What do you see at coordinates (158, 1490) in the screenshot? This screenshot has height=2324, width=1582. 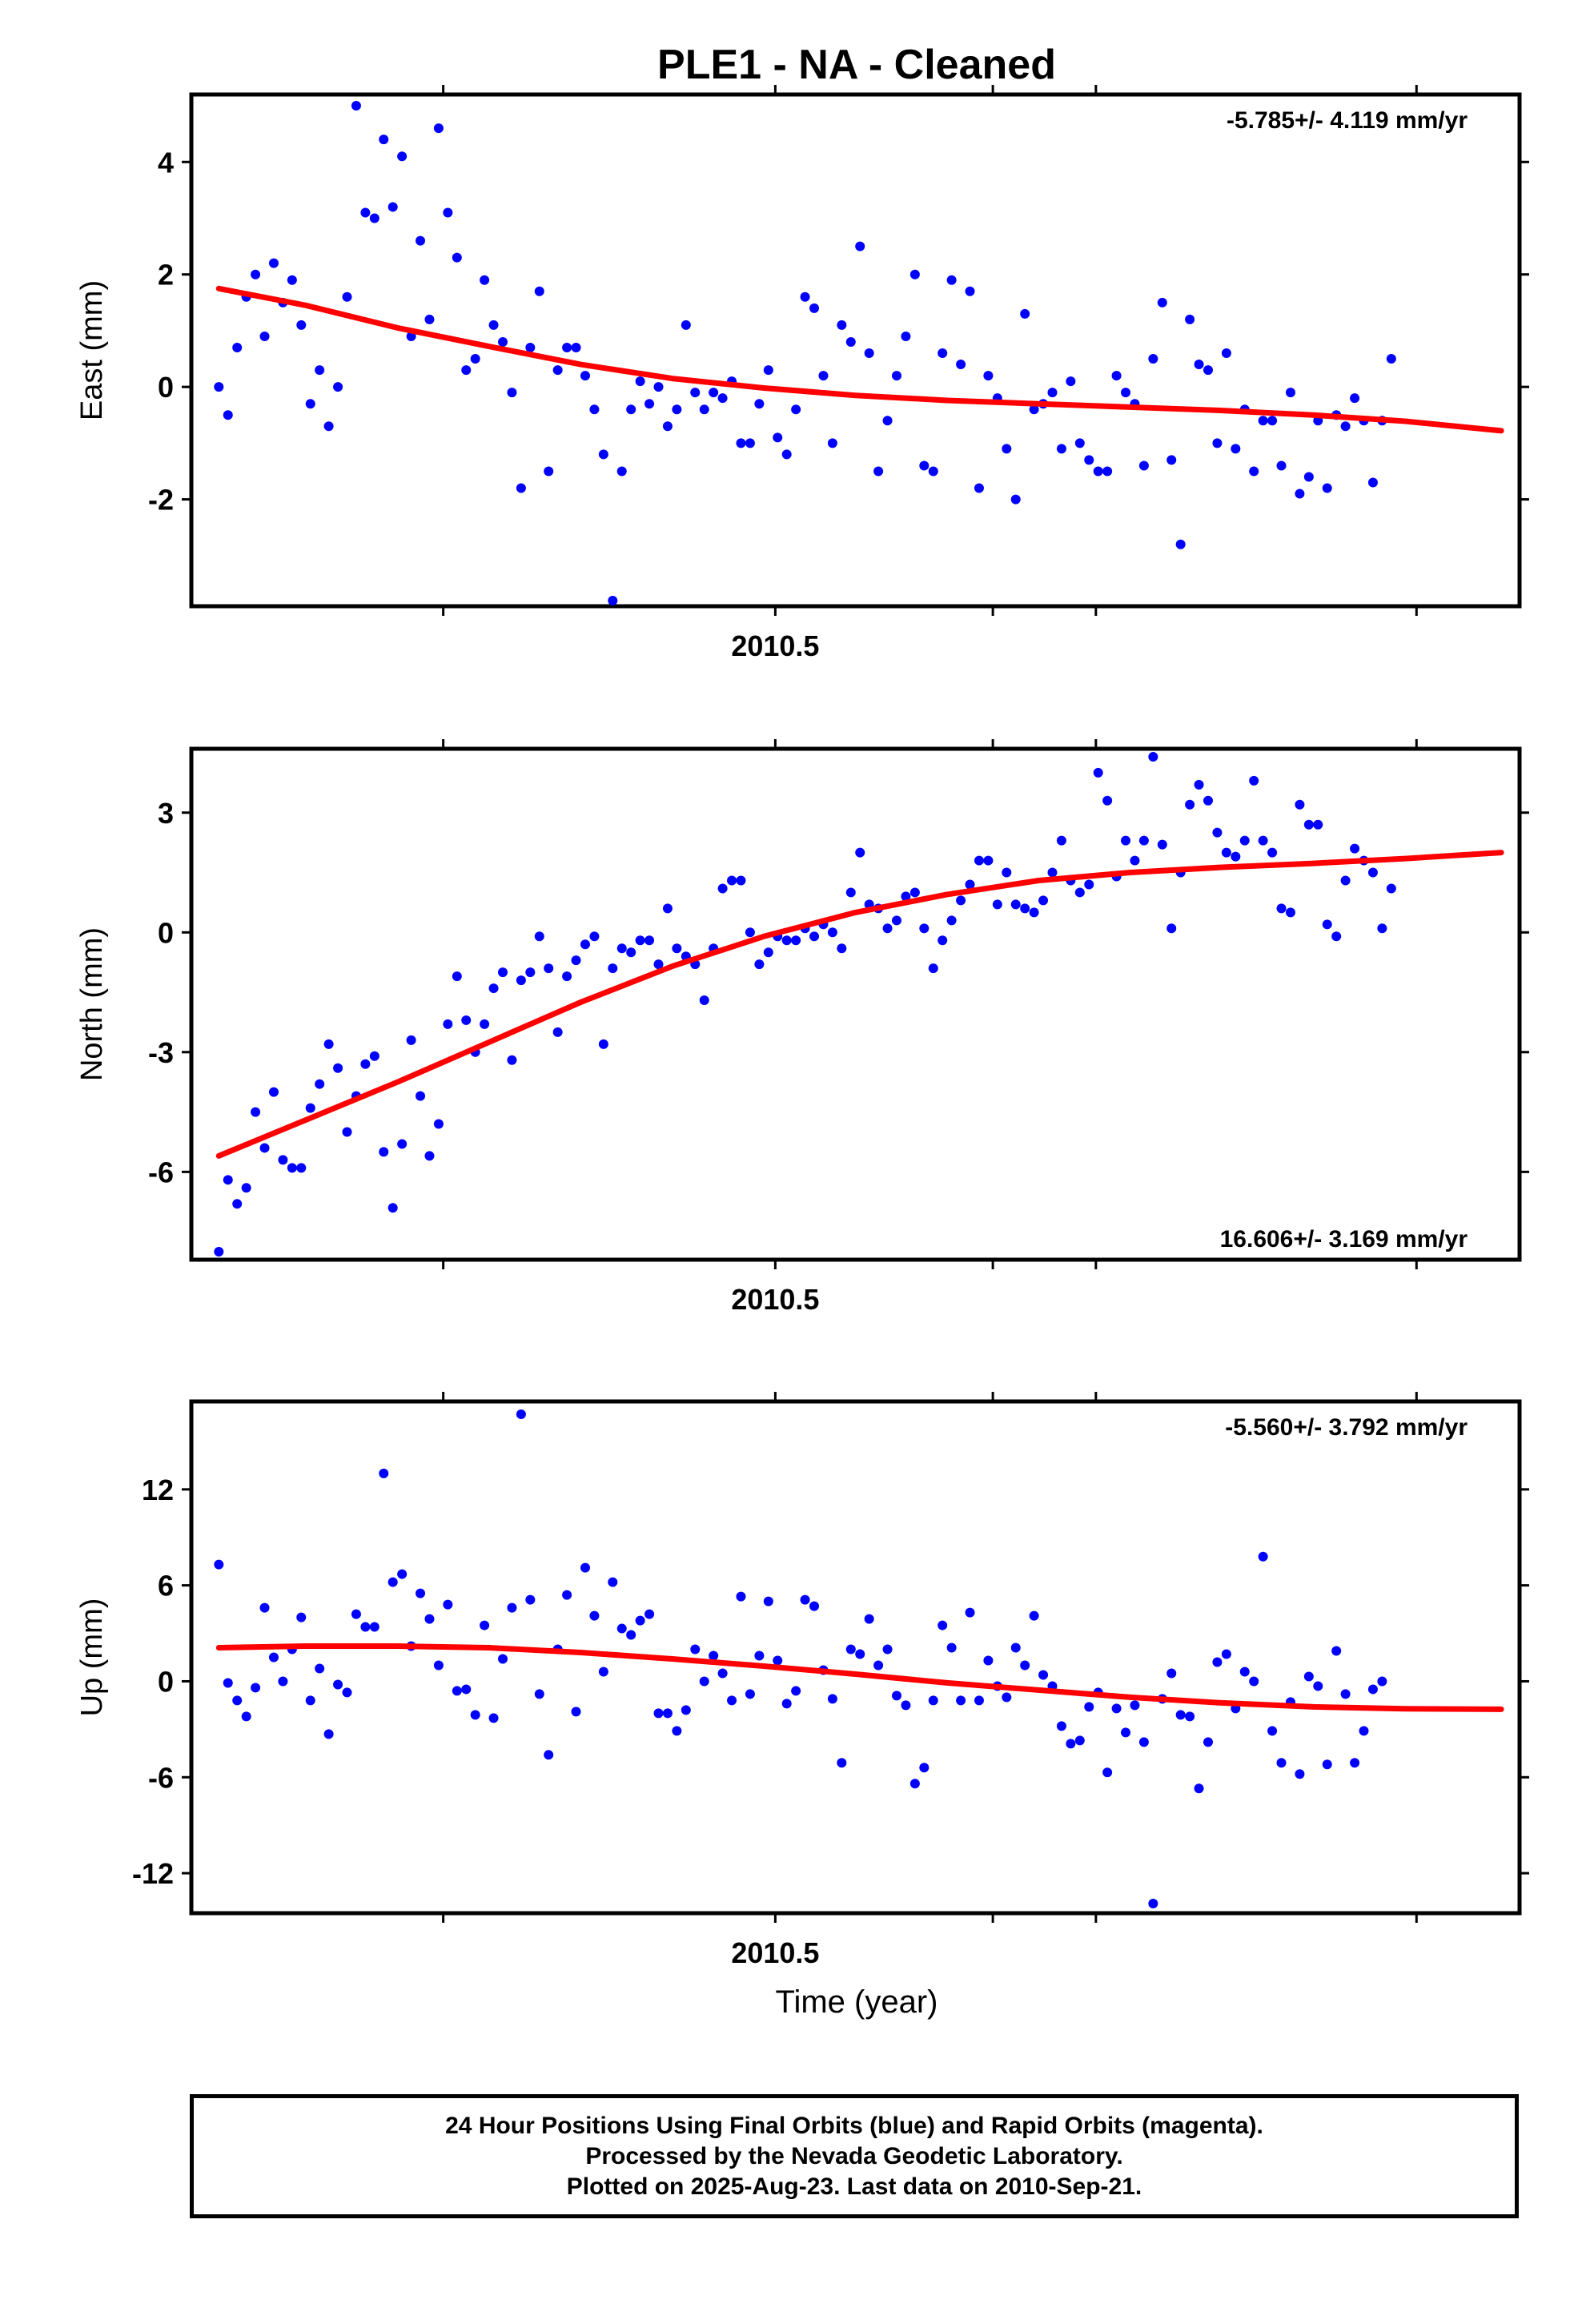 I see `up-y-tick-label: 12` at bounding box center [158, 1490].